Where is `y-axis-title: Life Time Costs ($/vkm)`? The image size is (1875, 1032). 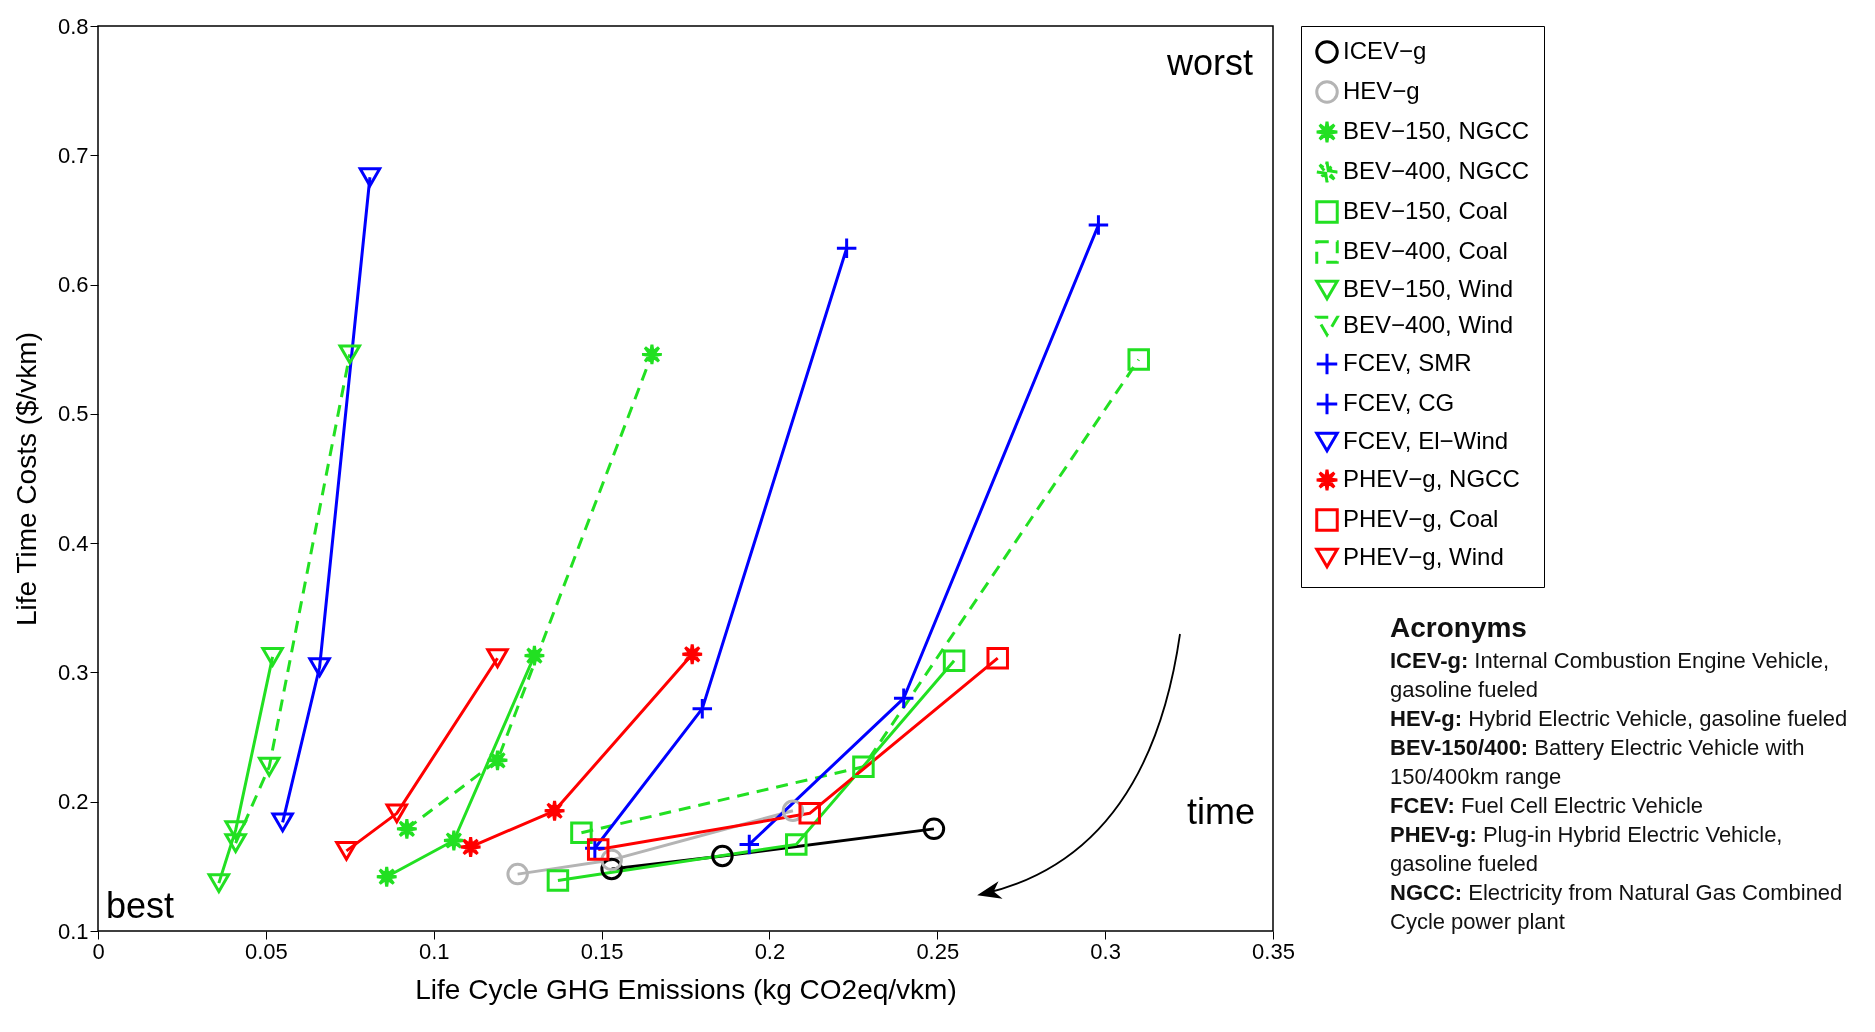 y-axis-title: Life Time Costs ($/vkm) is located at coordinates (26, 479).